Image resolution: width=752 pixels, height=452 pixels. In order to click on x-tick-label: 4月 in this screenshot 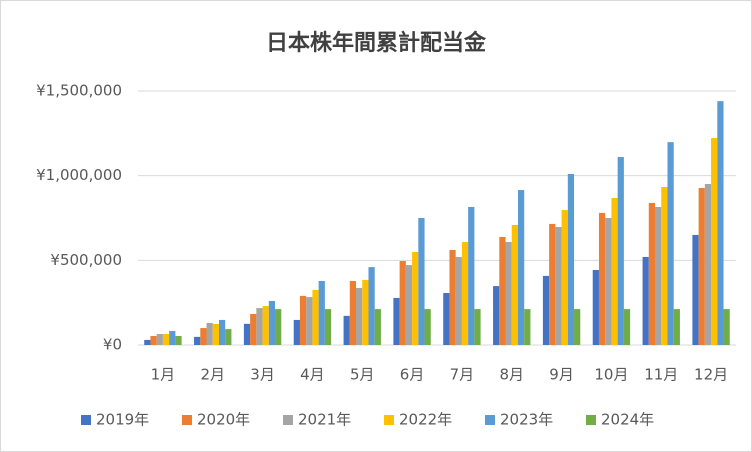, I will do `click(312, 375)`.